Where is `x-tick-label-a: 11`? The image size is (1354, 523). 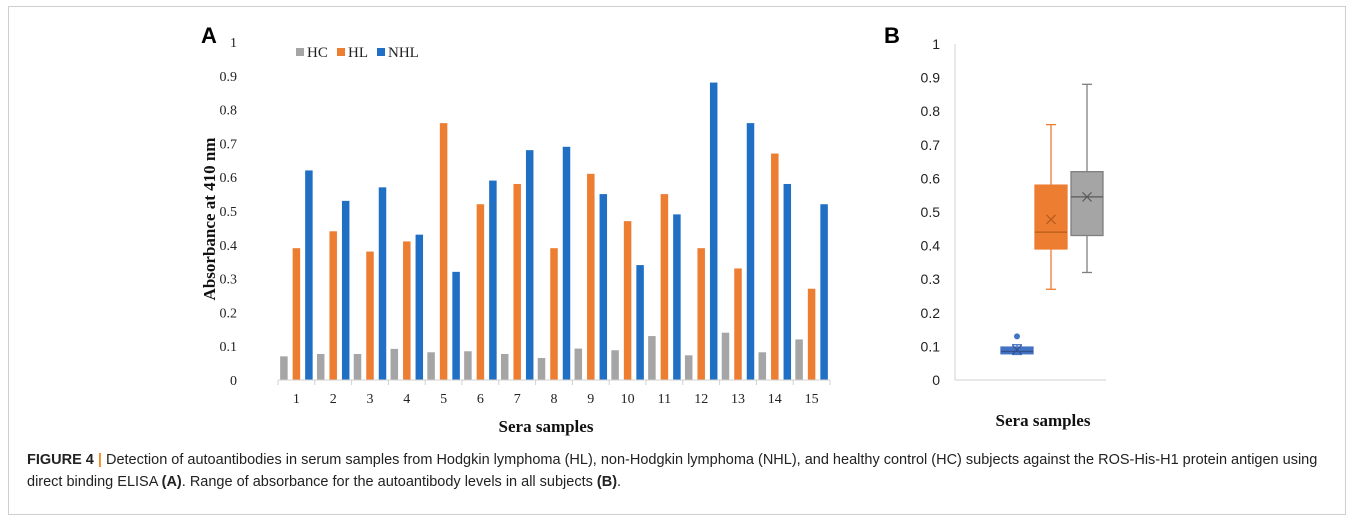
x-tick-label-a: 11 is located at coordinates (664, 399).